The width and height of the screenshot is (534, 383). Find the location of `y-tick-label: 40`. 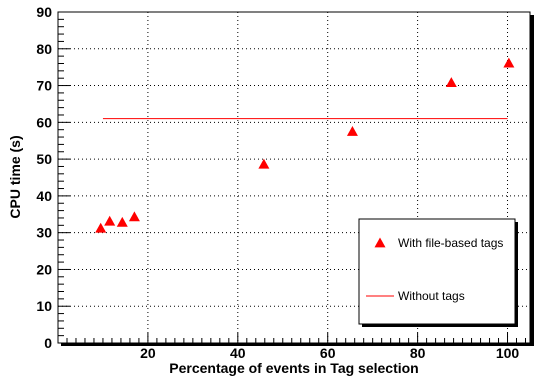

y-tick-label: 40 is located at coordinates (44, 196).